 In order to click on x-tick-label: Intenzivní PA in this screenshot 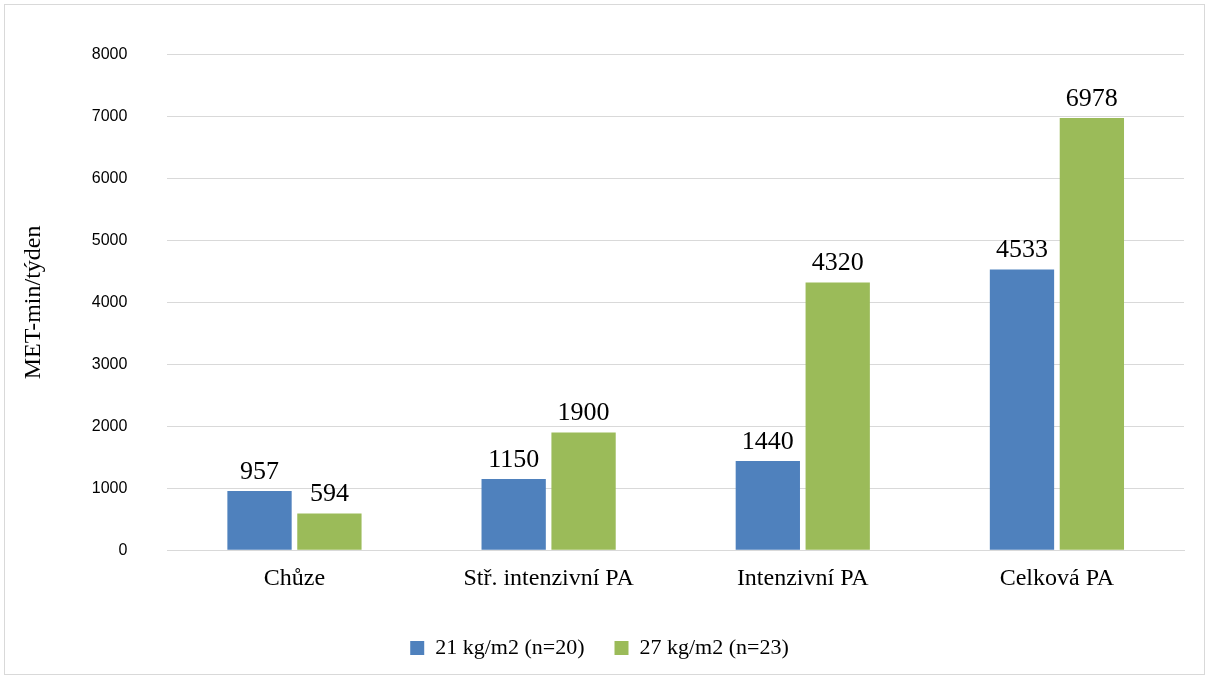, I will do `click(803, 576)`.